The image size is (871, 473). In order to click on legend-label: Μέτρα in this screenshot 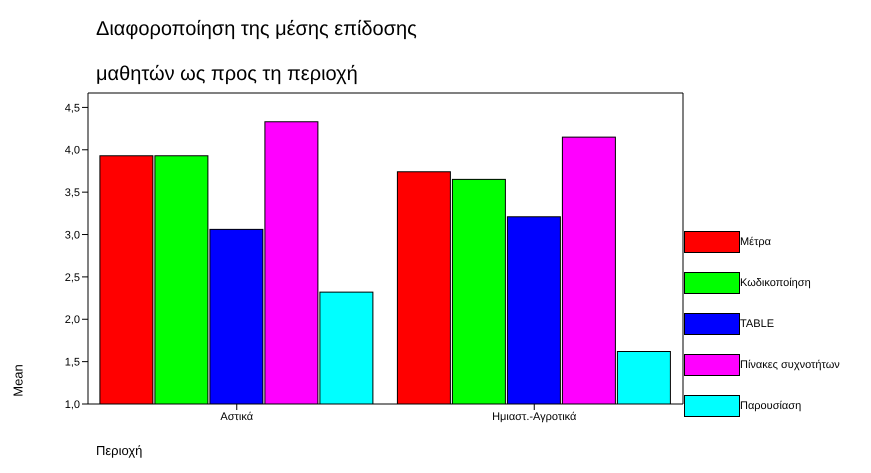, I will do `click(756, 242)`.